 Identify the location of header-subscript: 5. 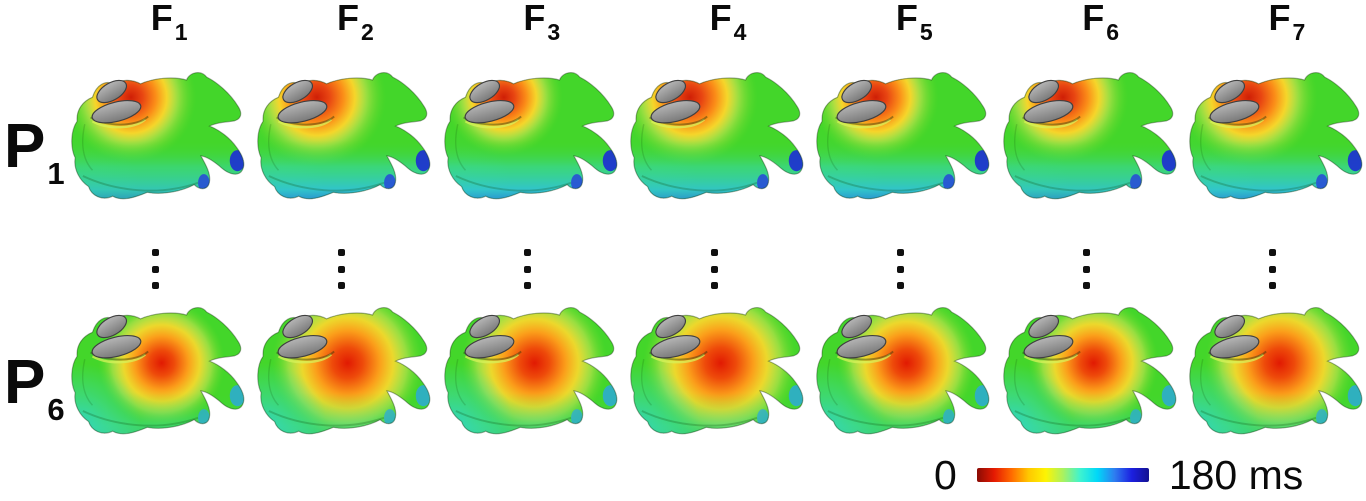
(926, 32).